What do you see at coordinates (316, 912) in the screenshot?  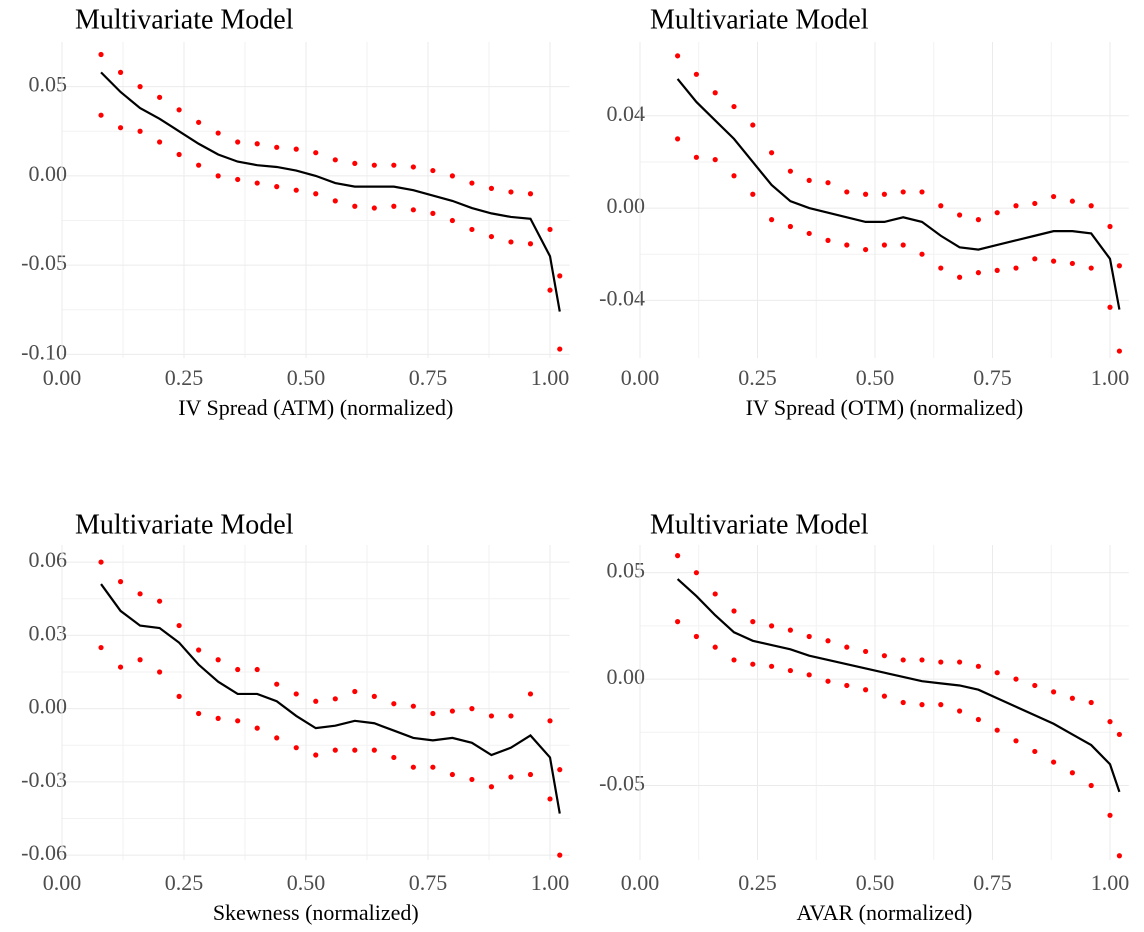 I see `x-axis-title: Skewness (normalized)` at bounding box center [316, 912].